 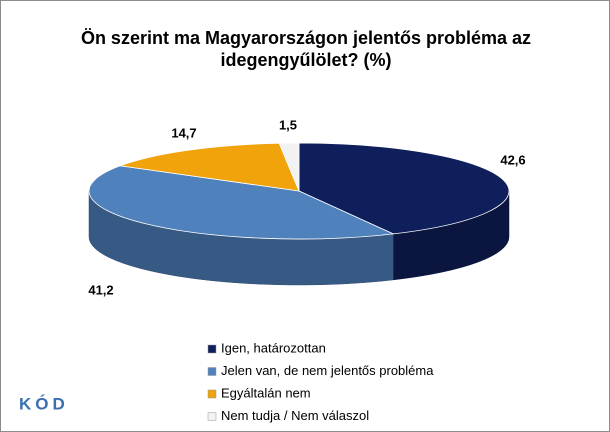 What do you see at coordinates (100, 289) in the screenshot?
I see `data-label: 41,2` at bounding box center [100, 289].